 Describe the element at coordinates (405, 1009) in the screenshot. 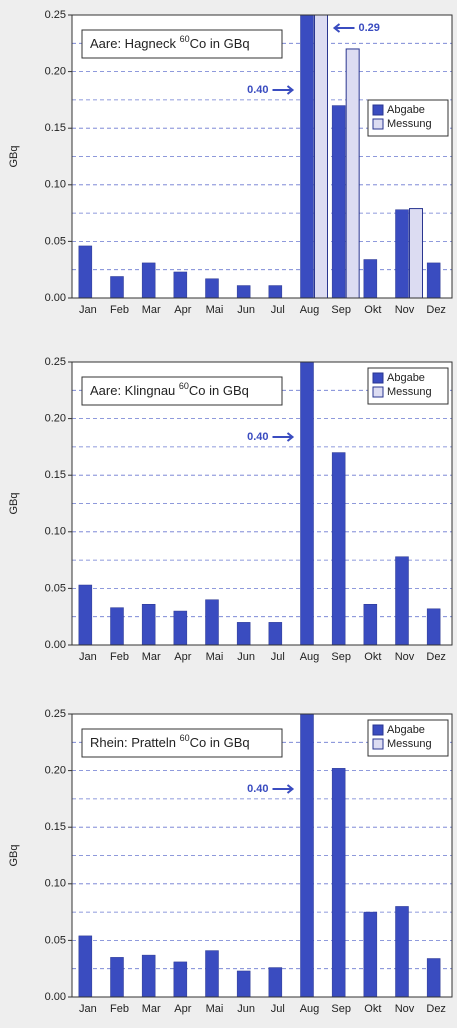

I see `x-tick-label: Nov` at that location.